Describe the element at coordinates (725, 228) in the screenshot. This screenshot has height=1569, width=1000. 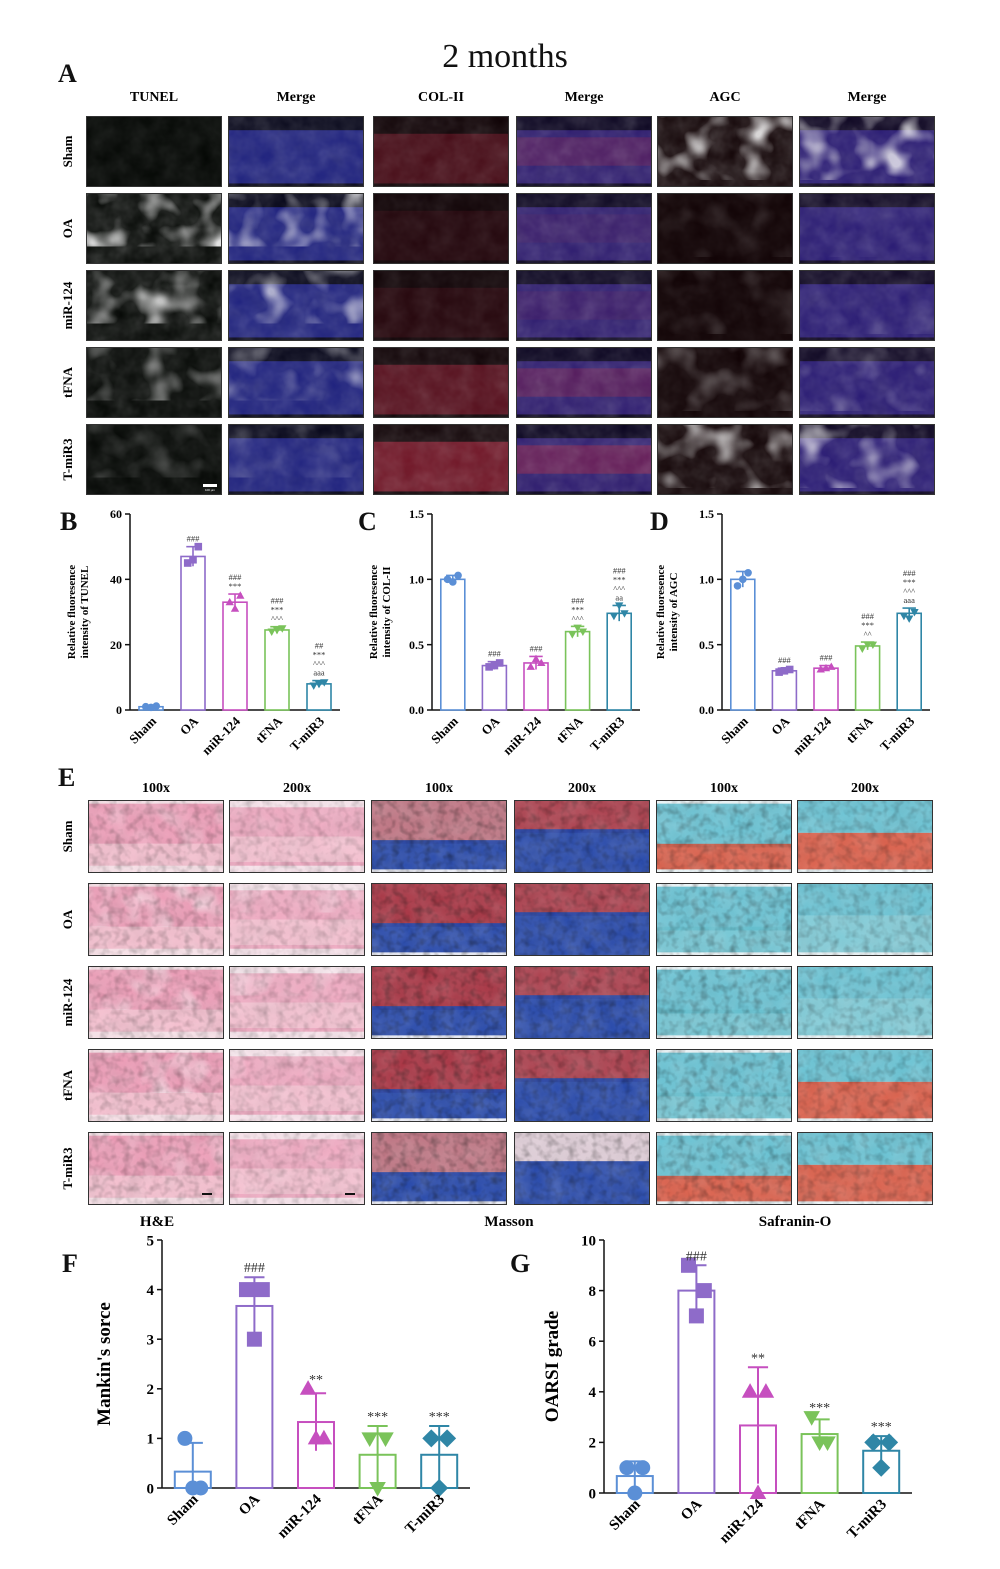
I see `panel-a-image-r1-c4` at that location.